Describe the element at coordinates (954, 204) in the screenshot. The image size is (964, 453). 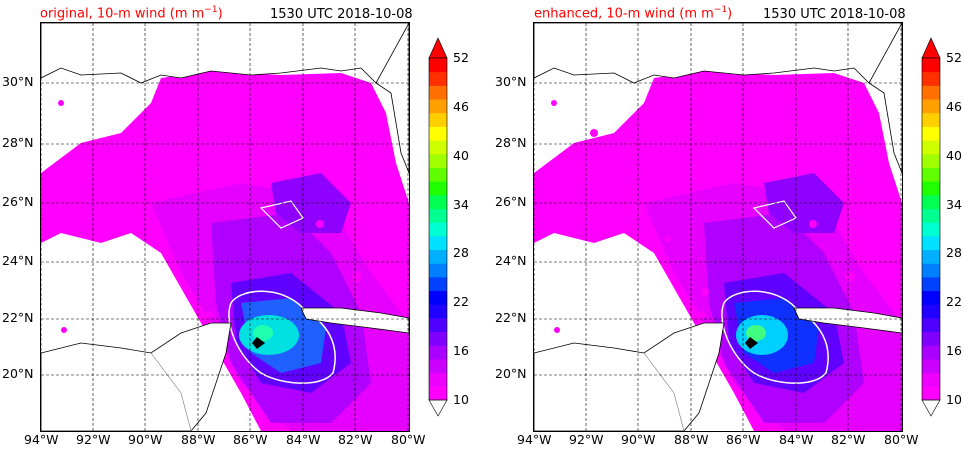
I see `colorbar-tick-label: 34` at that location.